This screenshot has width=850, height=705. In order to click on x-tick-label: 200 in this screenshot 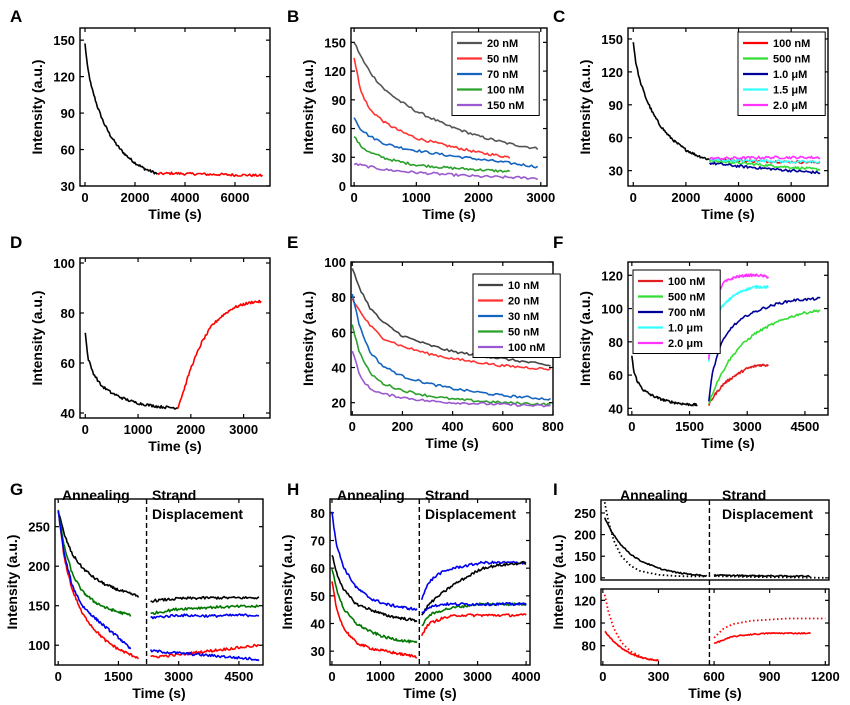, I will do `click(403, 426)`.